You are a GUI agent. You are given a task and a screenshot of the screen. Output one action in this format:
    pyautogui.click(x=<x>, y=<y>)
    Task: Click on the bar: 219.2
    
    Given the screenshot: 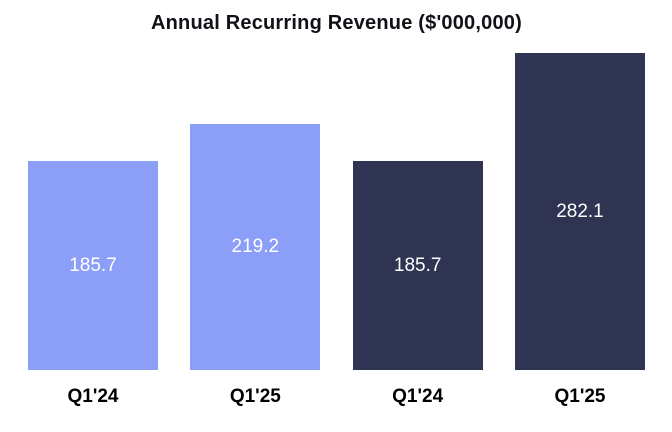 What is the action you would take?
    pyautogui.click(x=255, y=247)
    